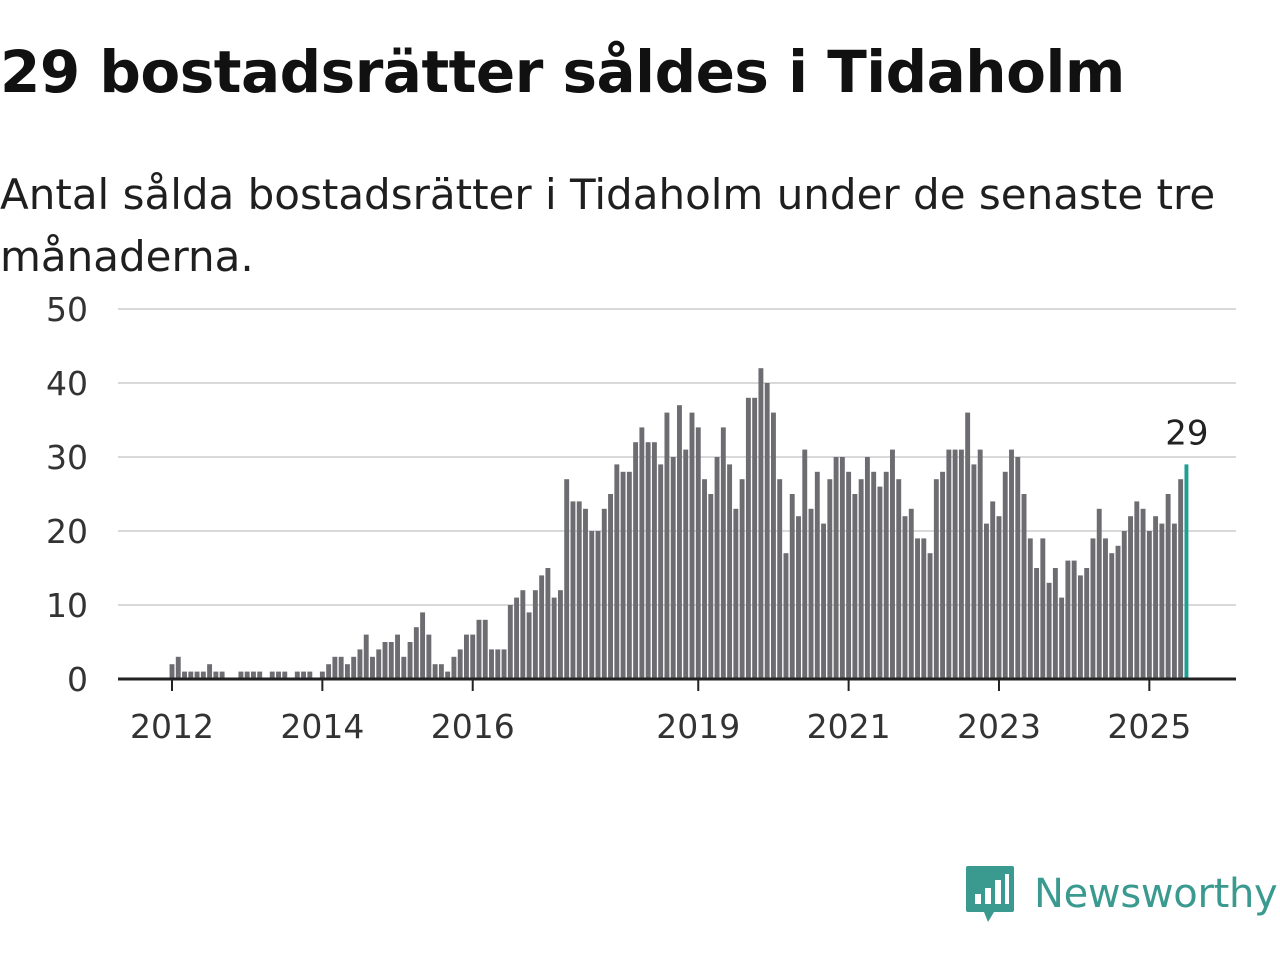  I want to click on newsworthy-logo-icon, so click(990, 894).